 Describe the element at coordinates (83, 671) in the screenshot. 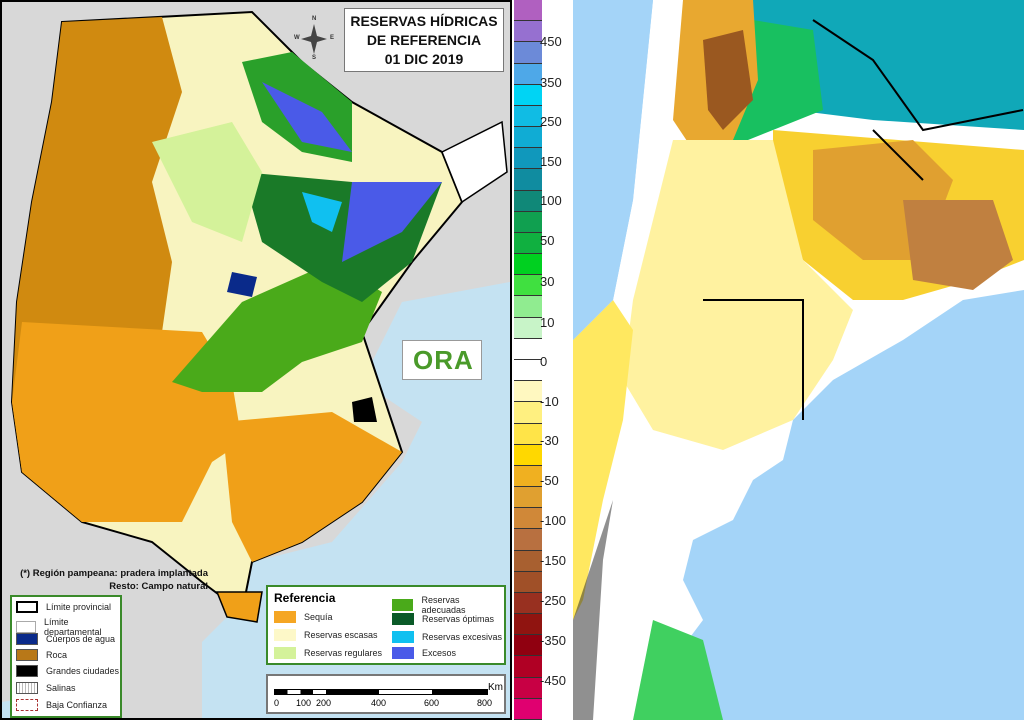

I see `legend-label: Grandes ciudades` at that location.